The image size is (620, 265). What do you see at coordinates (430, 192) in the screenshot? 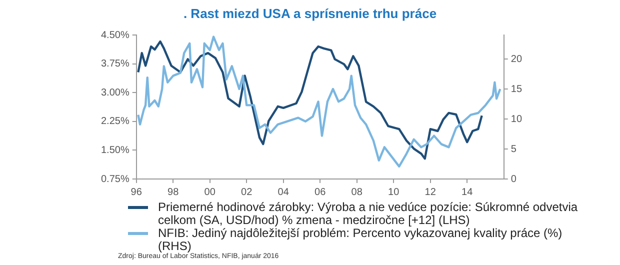
I see `x-tick-label: 12` at bounding box center [430, 192].